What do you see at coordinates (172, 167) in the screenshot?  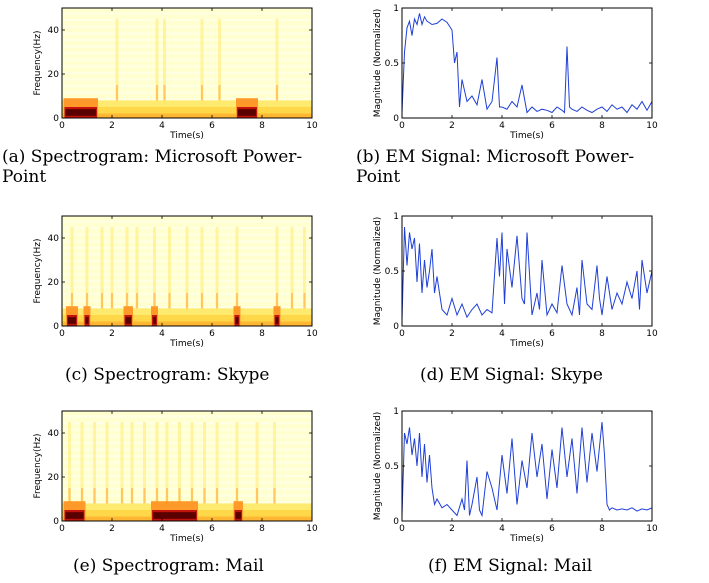 I see `caption-a: (a) Spectrogram: Microsoft Power- Point` at bounding box center [172, 167].